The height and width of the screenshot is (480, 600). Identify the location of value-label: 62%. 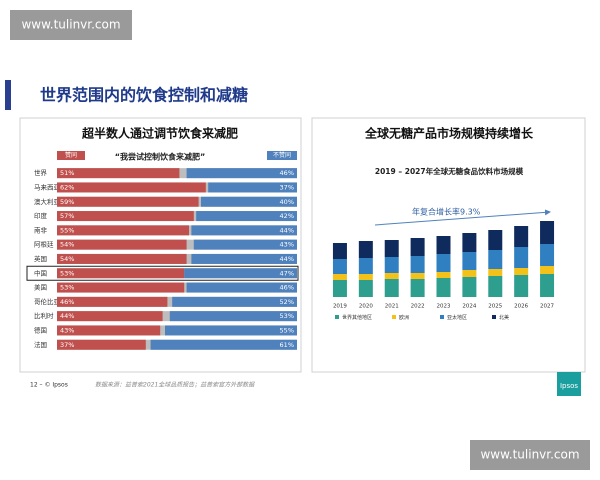
(67, 187).